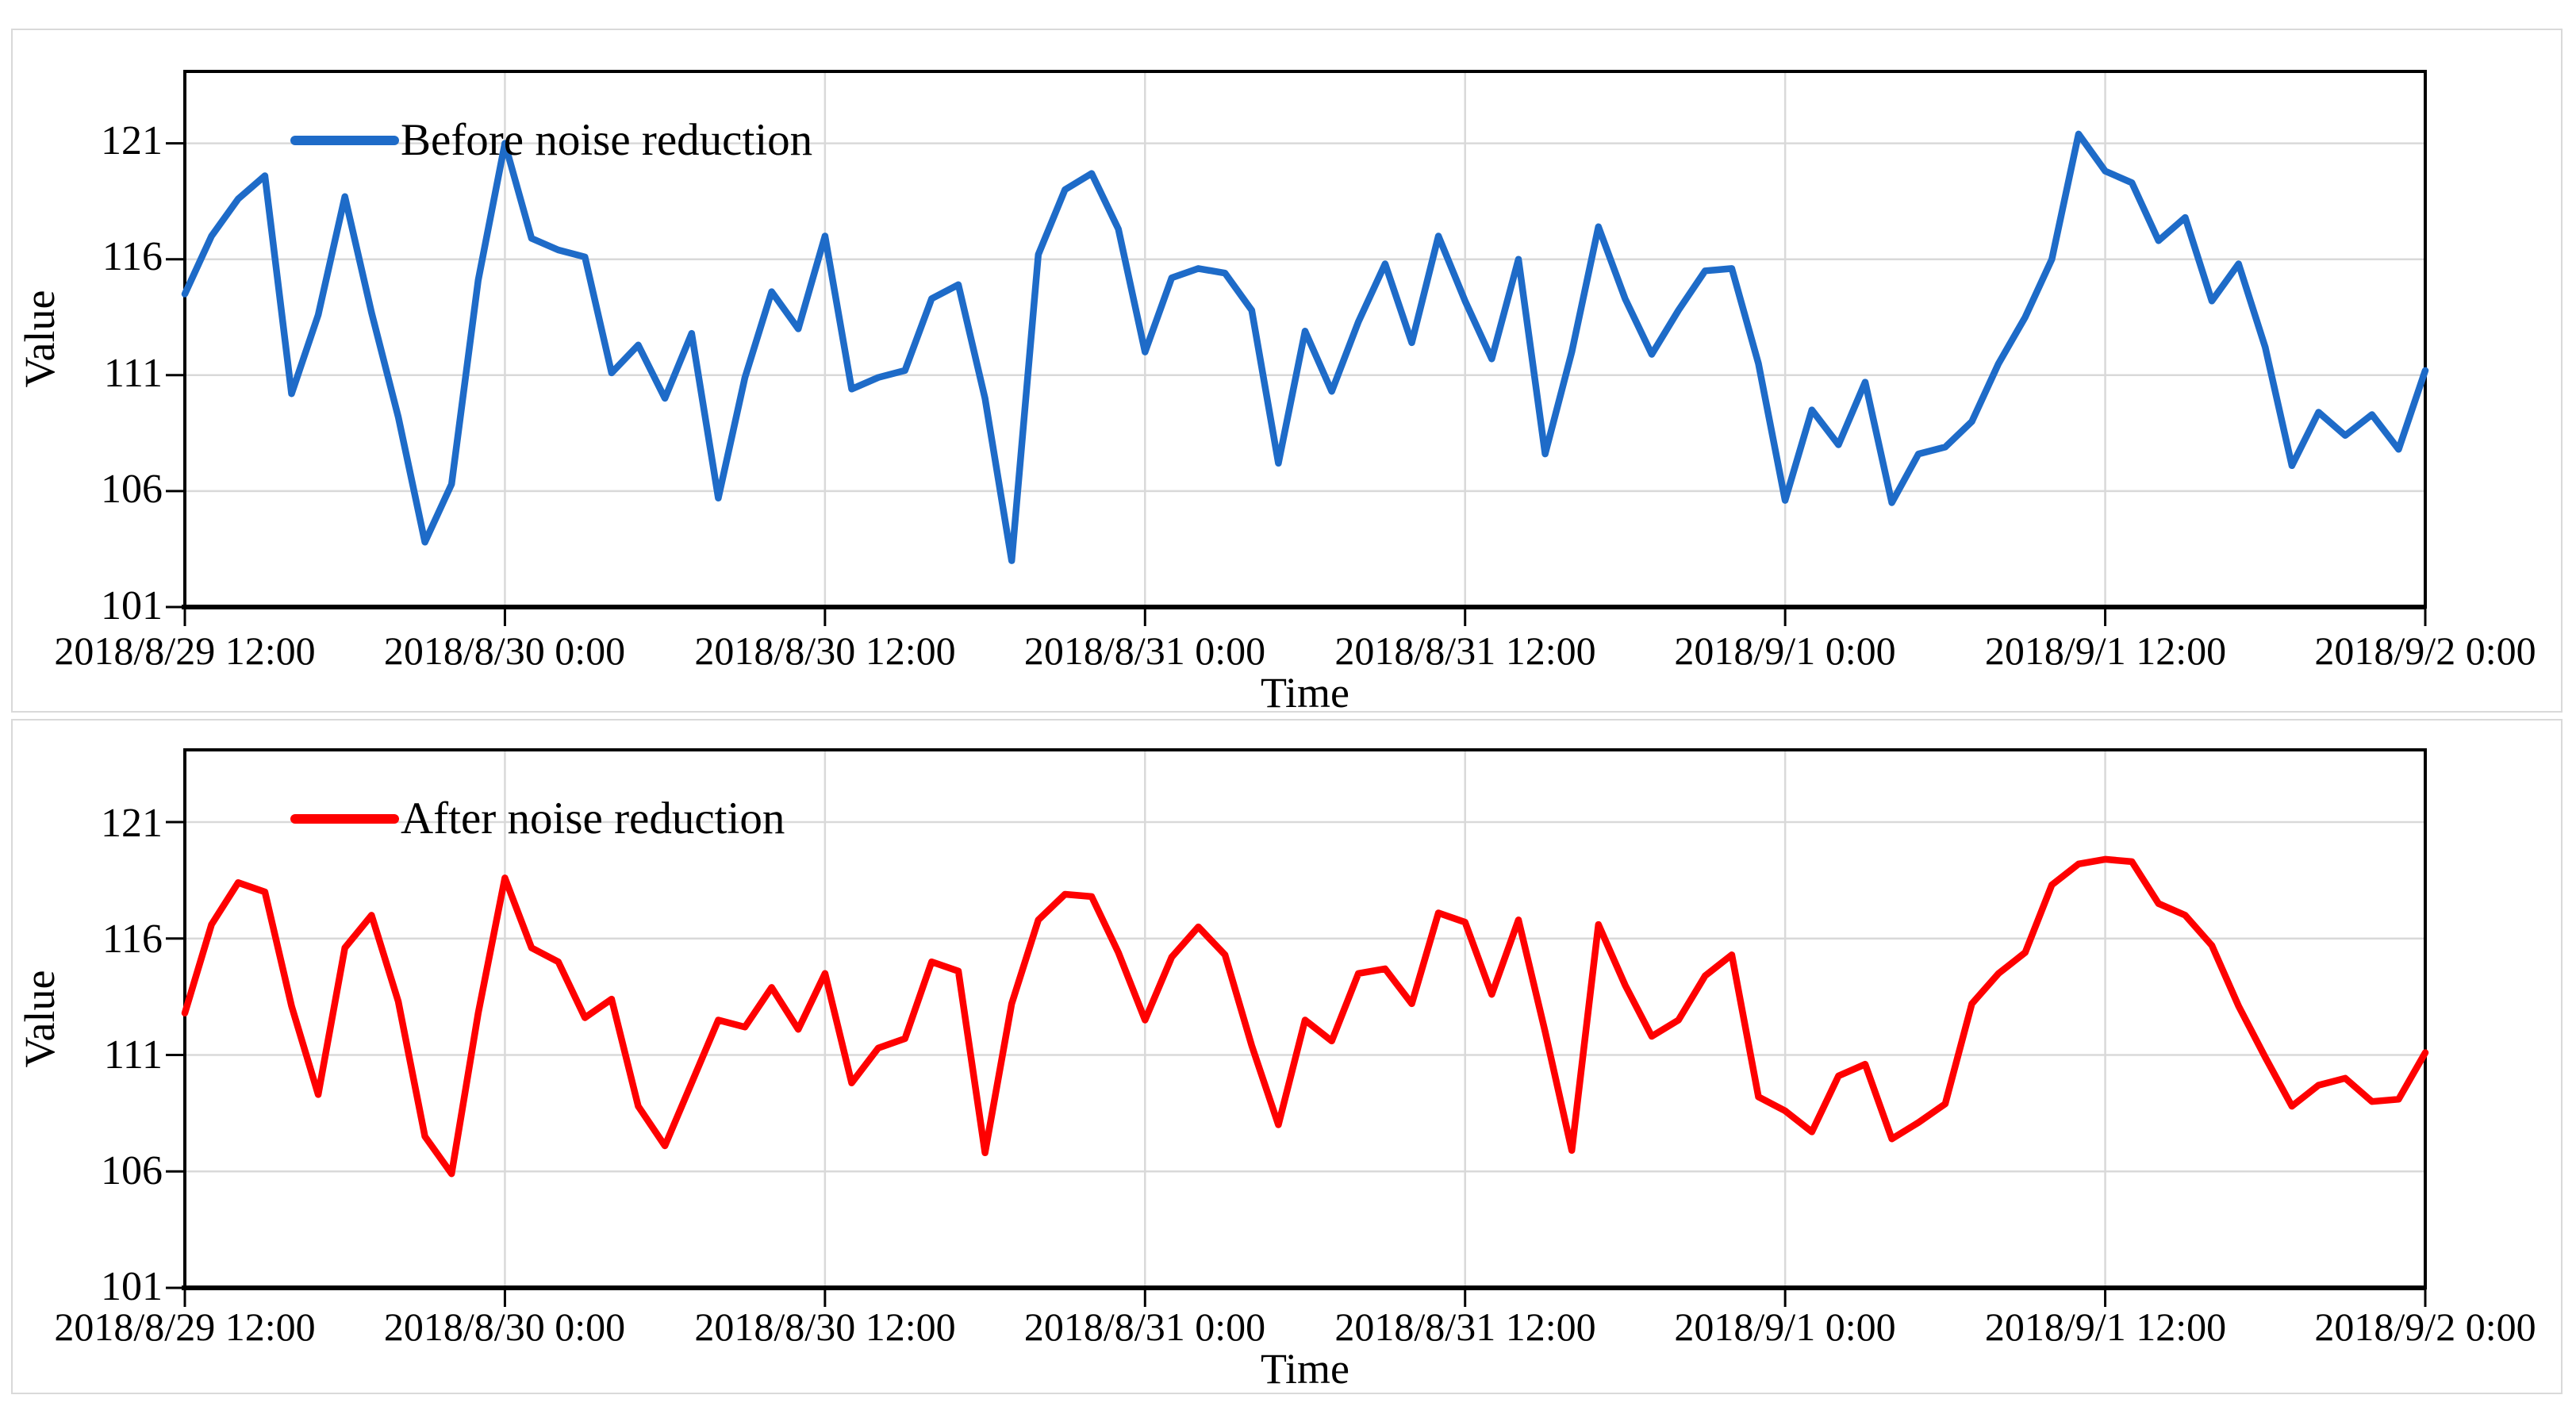  I want to click on legend-label-before: Before noise reduction, so click(607, 140).